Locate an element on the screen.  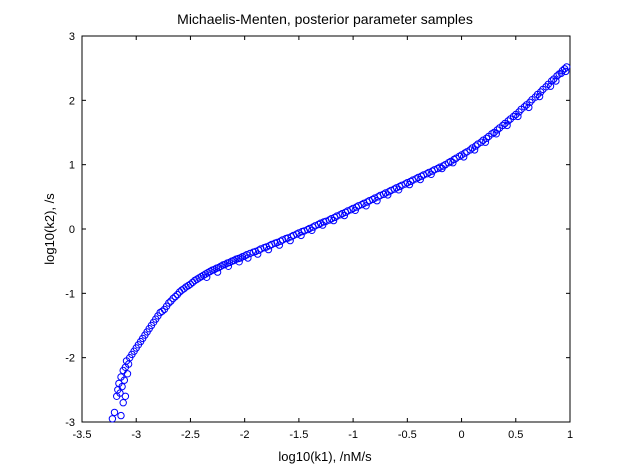
y-tick-label: -3 is located at coordinates (70, 423).